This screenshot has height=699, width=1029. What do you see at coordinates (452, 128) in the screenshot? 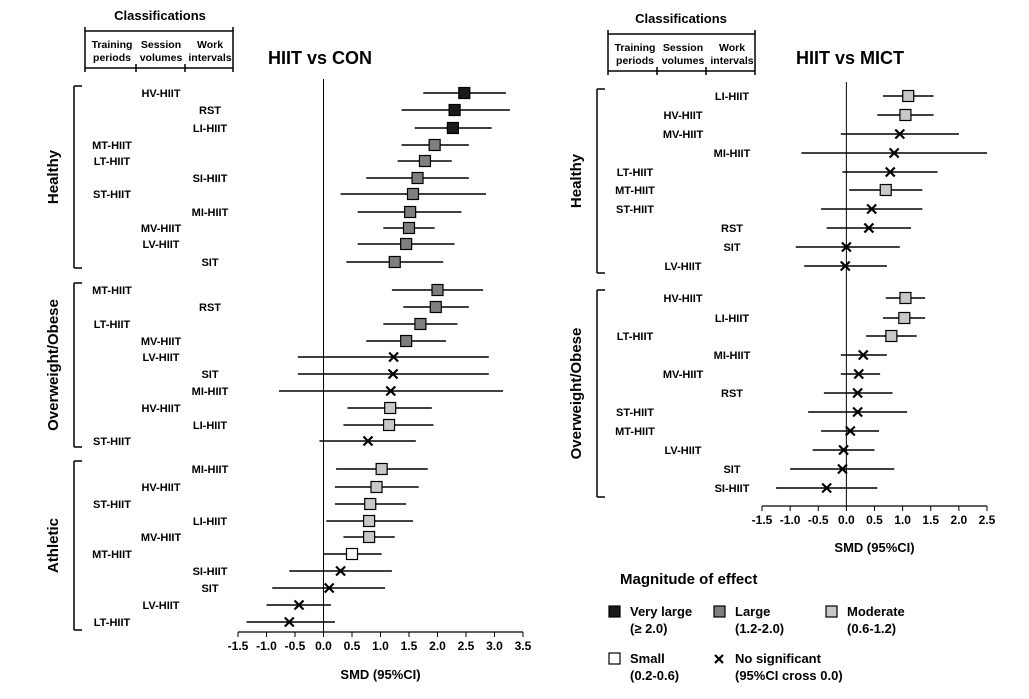
I see `very-large-marker` at bounding box center [452, 128].